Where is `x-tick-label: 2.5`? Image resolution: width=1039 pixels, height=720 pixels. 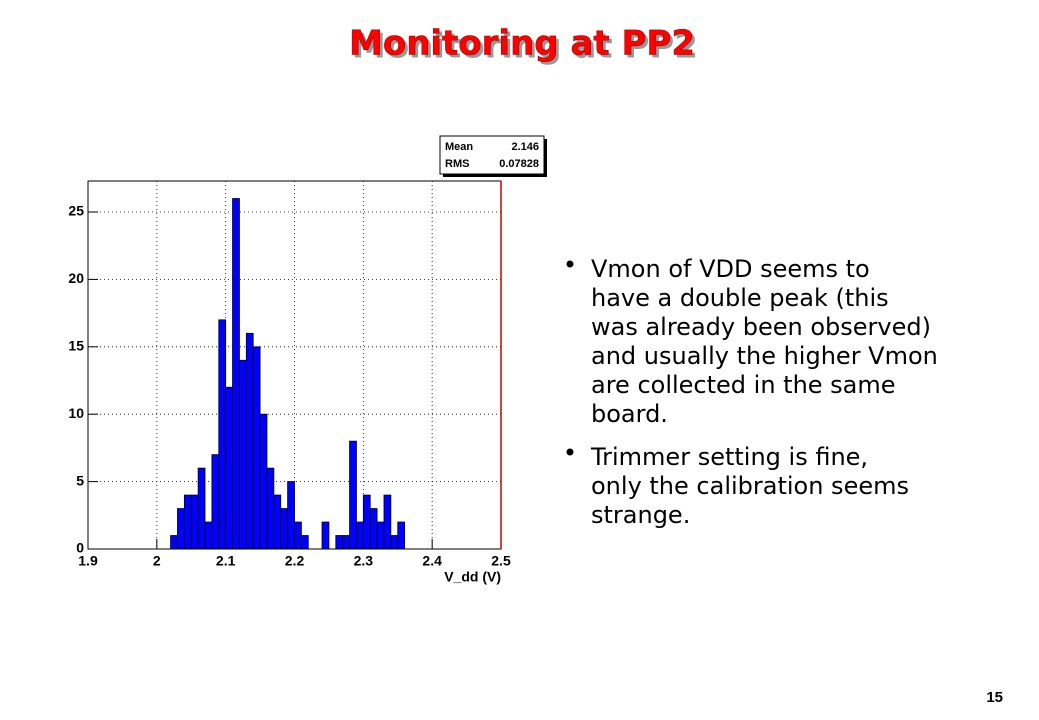 x-tick-label: 2.5 is located at coordinates (501, 561).